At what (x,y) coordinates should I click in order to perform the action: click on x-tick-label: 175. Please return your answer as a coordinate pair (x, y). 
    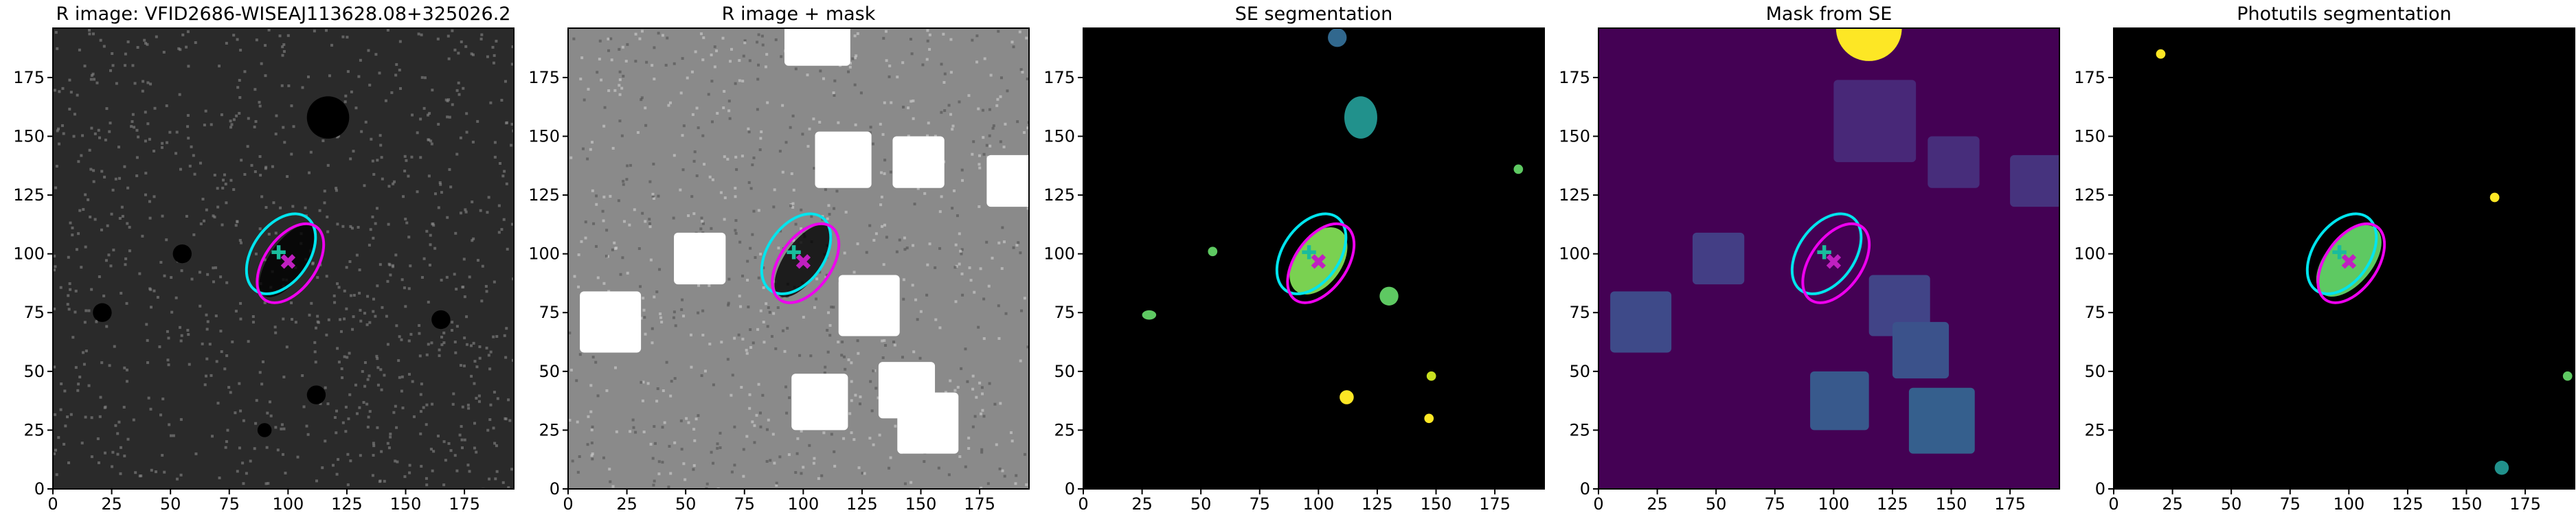
    Looking at the image, I should click on (979, 504).